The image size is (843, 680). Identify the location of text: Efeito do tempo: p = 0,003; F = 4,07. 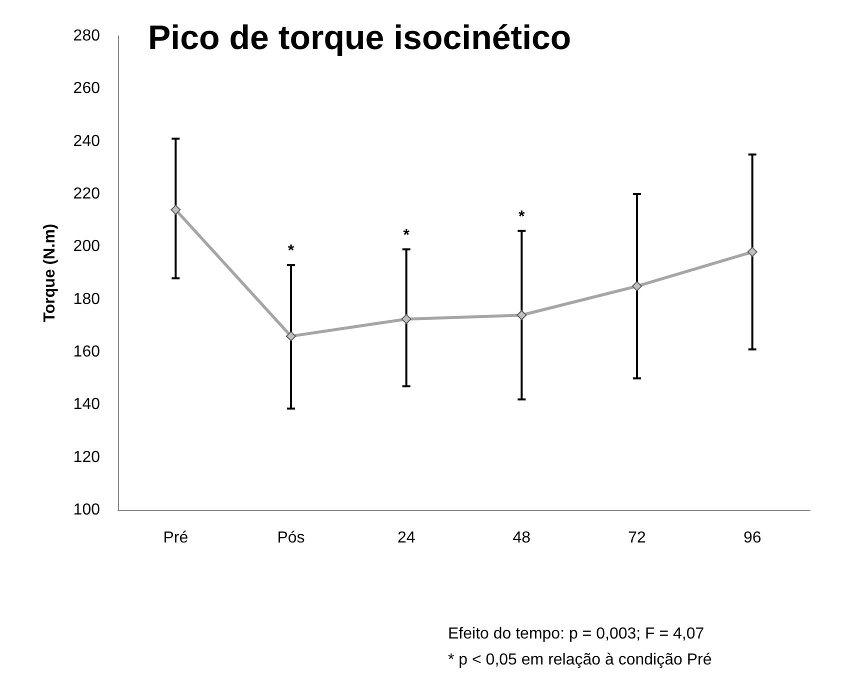
(576, 634).